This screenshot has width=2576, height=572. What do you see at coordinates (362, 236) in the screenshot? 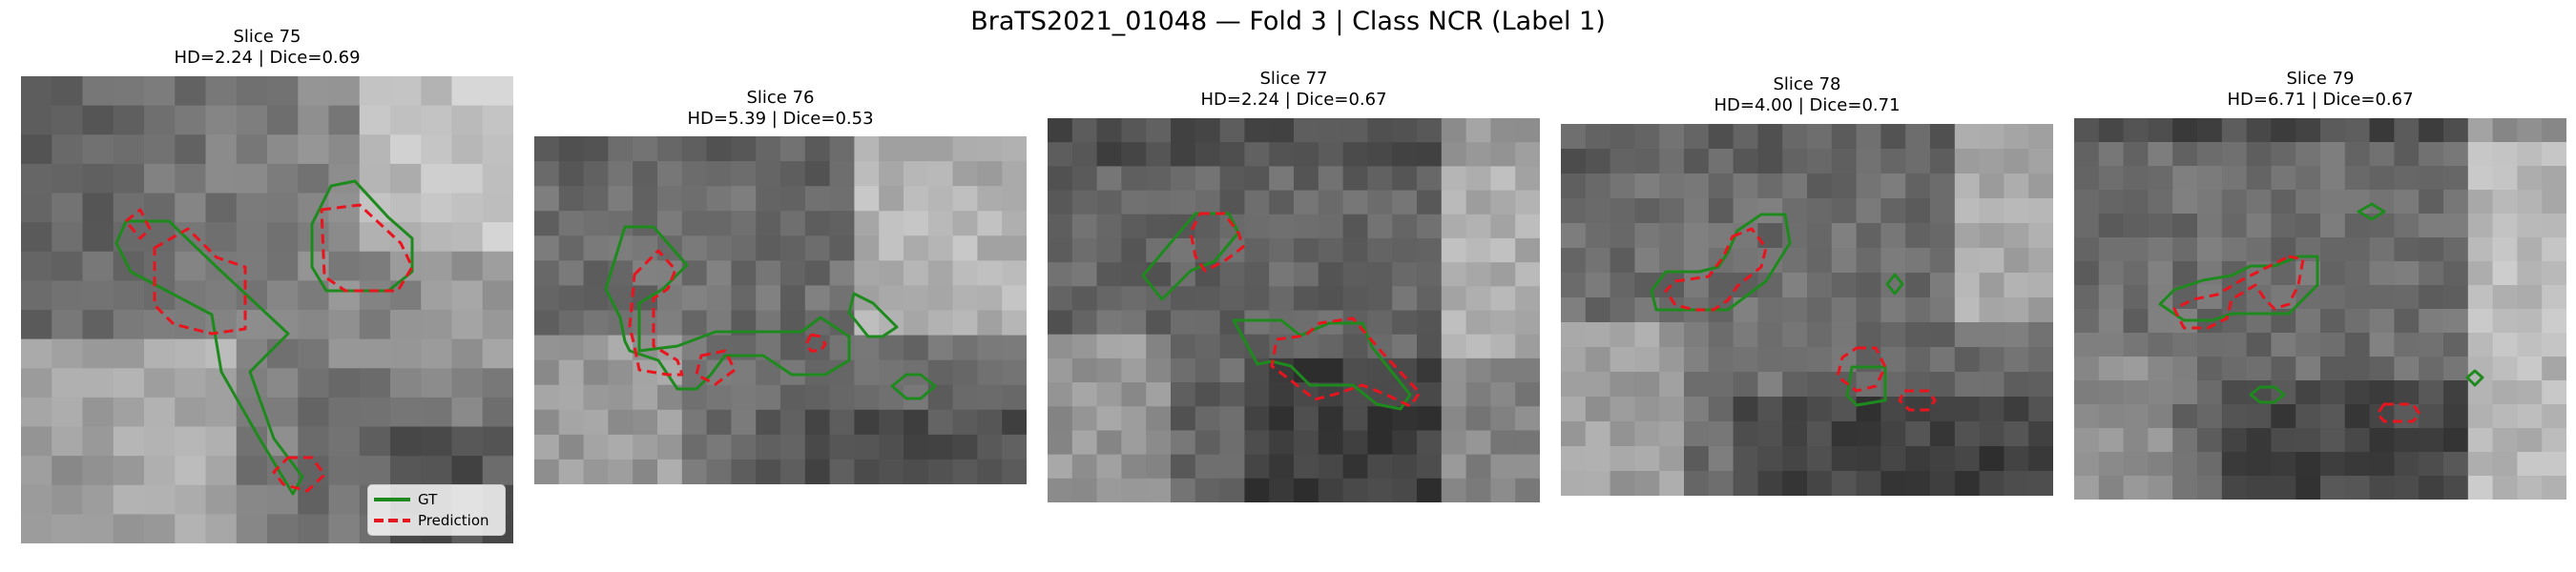
I see `gt-contour` at bounding box center [362, 236].